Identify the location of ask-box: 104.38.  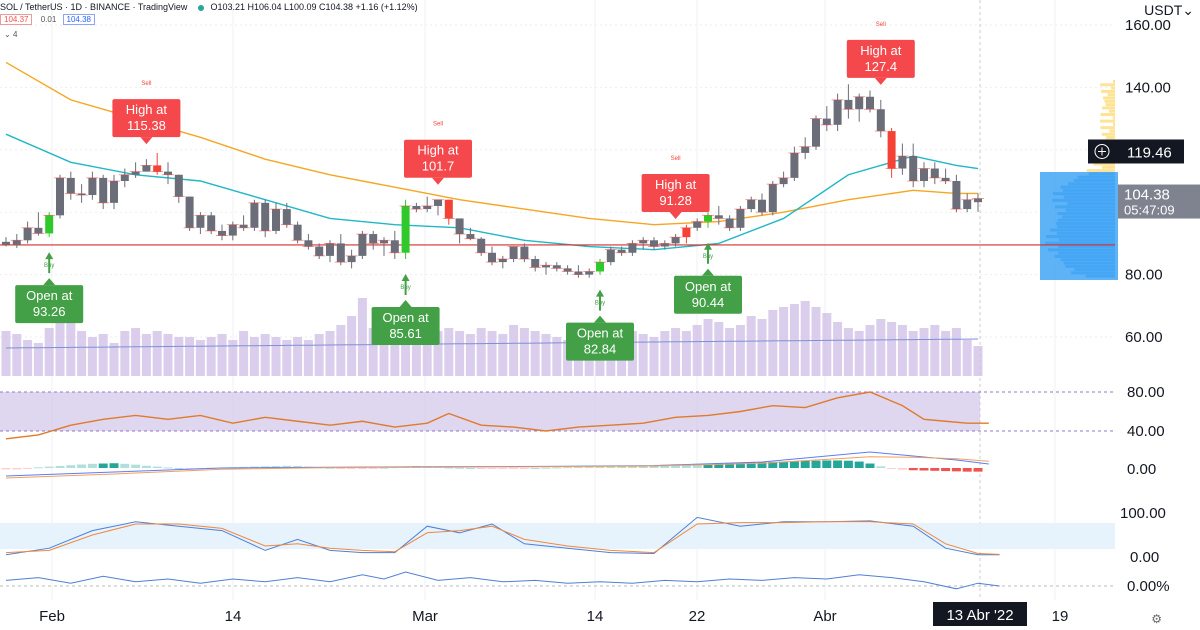
(78, 19).